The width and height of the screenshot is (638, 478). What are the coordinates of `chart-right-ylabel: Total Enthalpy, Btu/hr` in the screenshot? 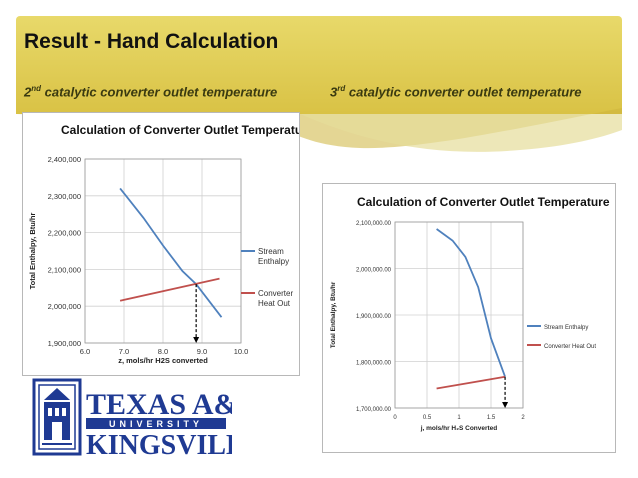 It's located at (333, 314).